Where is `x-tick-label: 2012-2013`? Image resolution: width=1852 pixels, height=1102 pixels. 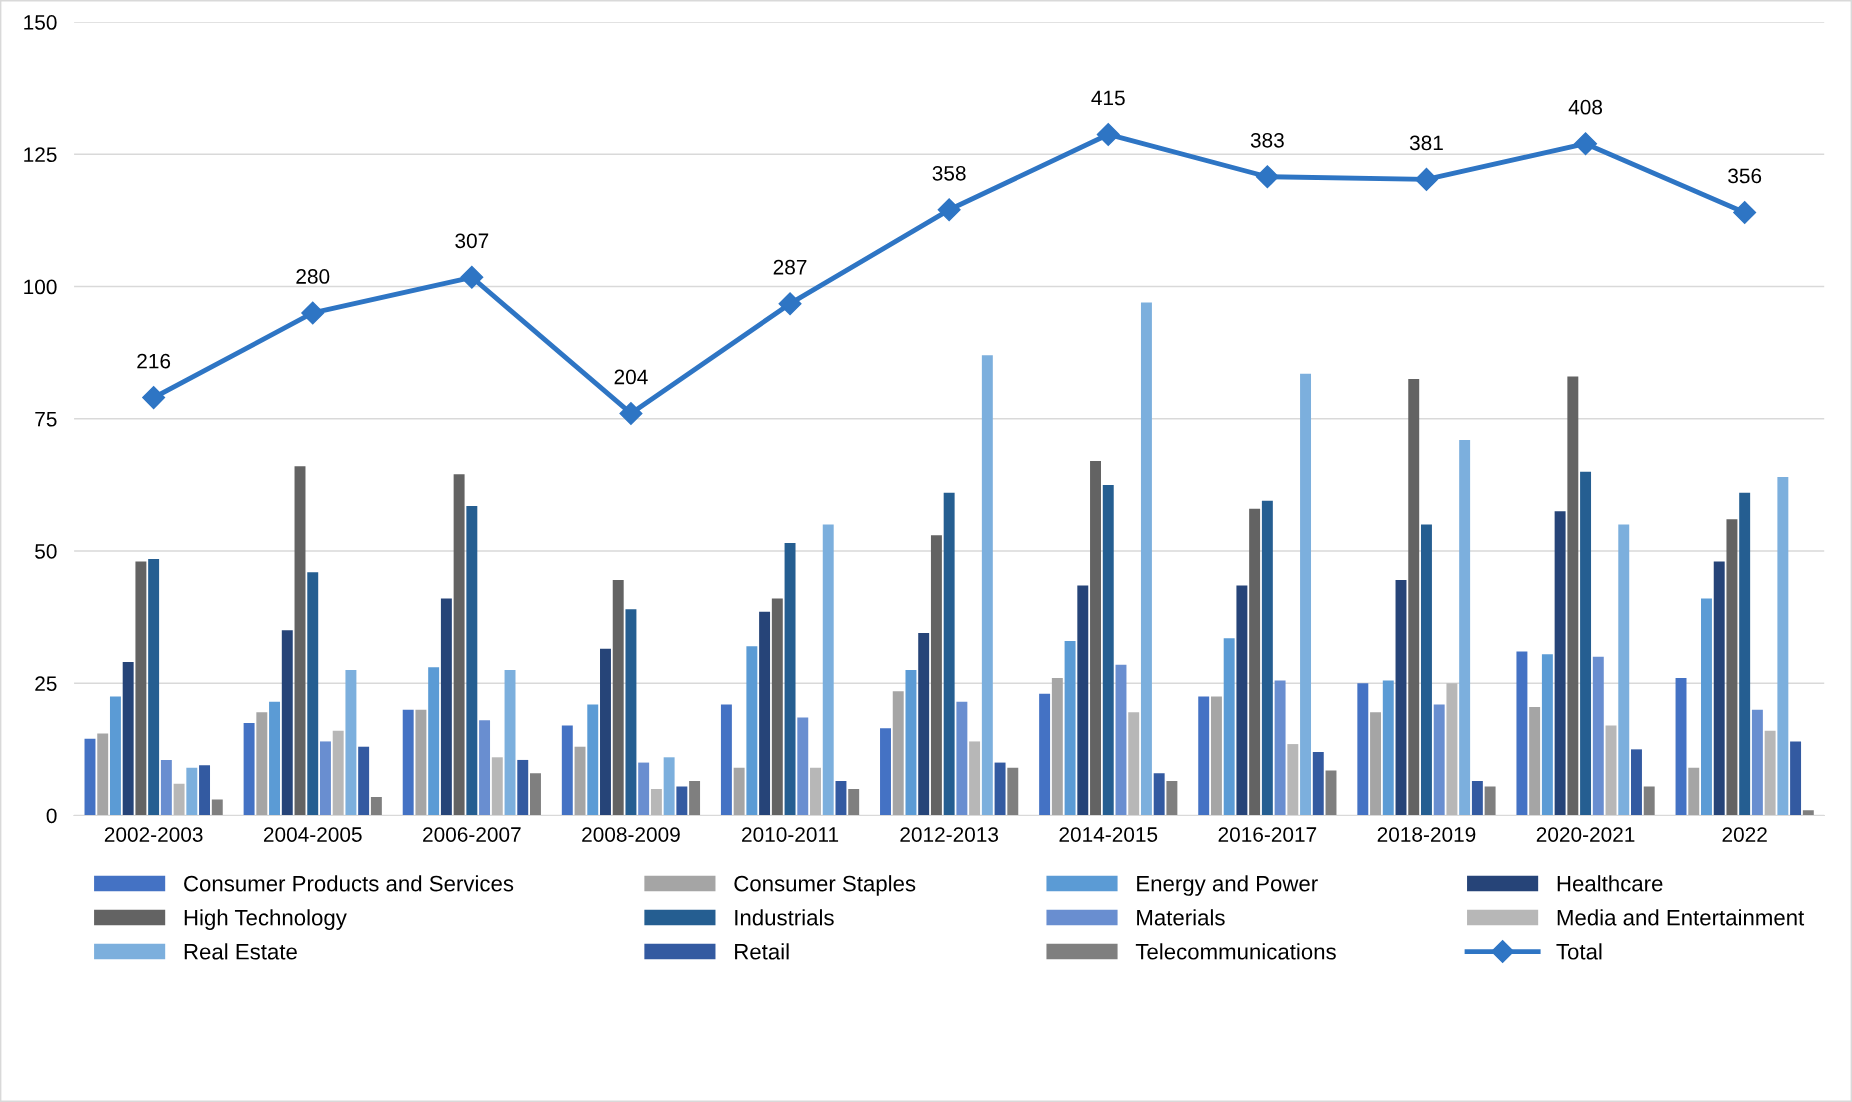 x-tick-label: 2012-2013 is located at coordinates (949, 834).